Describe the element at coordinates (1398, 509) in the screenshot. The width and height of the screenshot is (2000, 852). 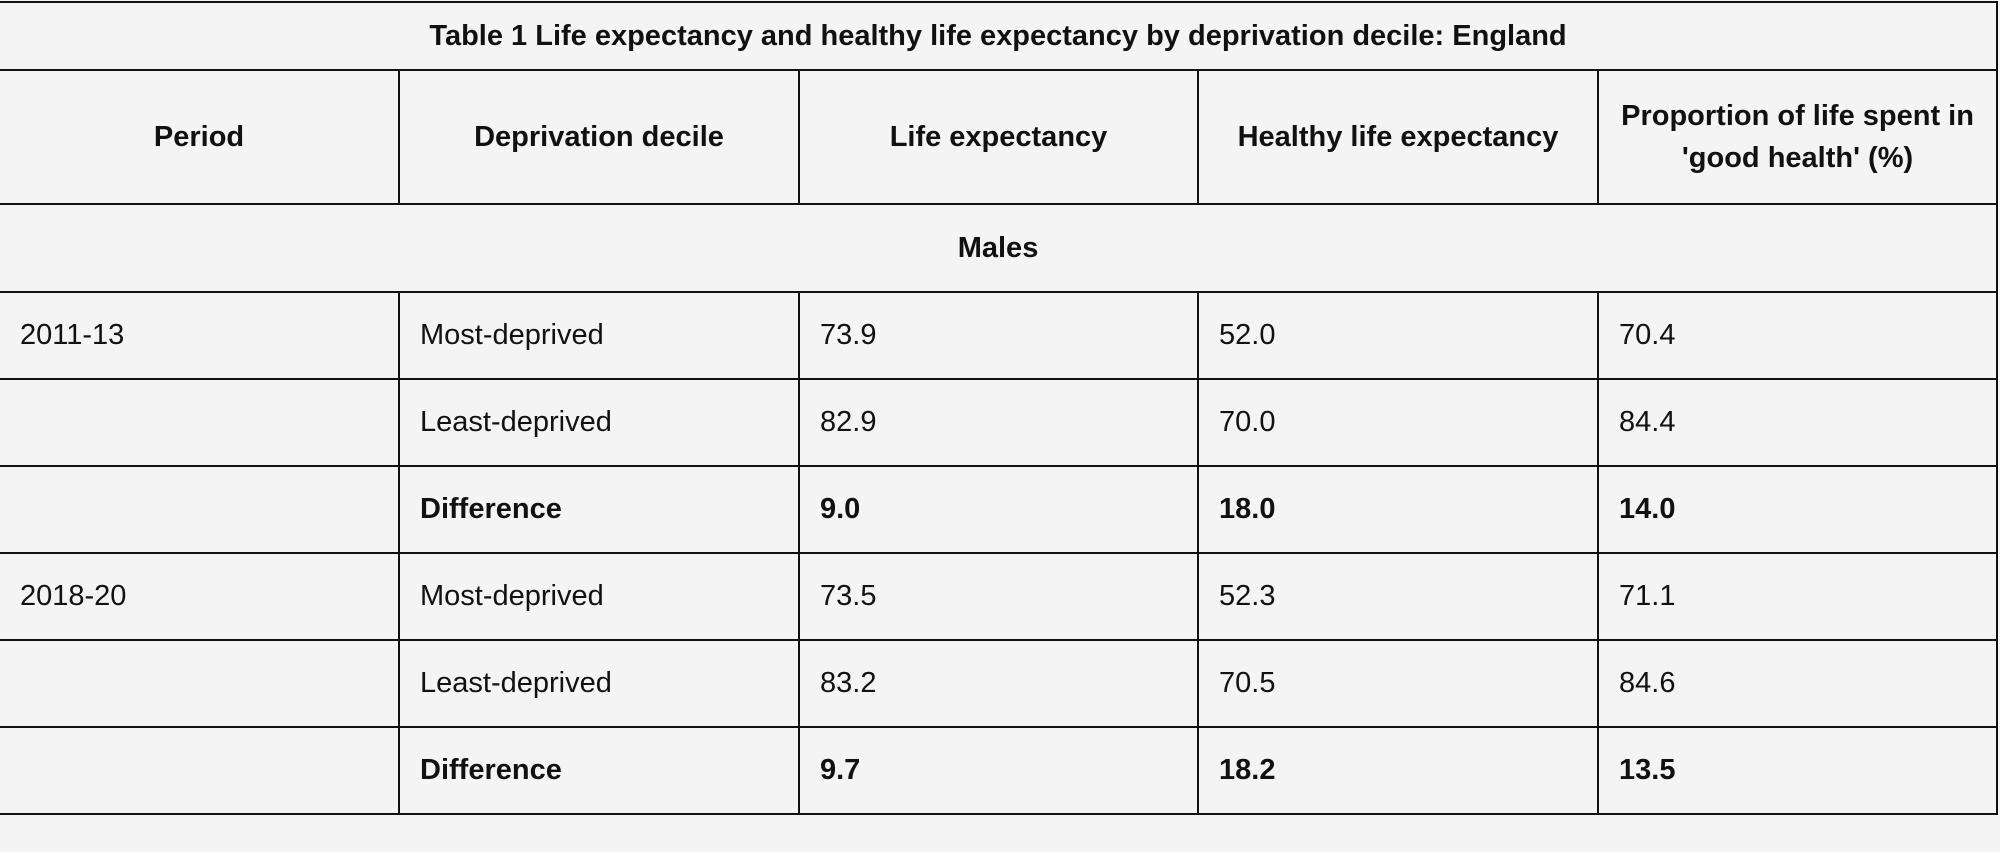
I see `cell-healthy-life-expectancy: 18.0` at that location.